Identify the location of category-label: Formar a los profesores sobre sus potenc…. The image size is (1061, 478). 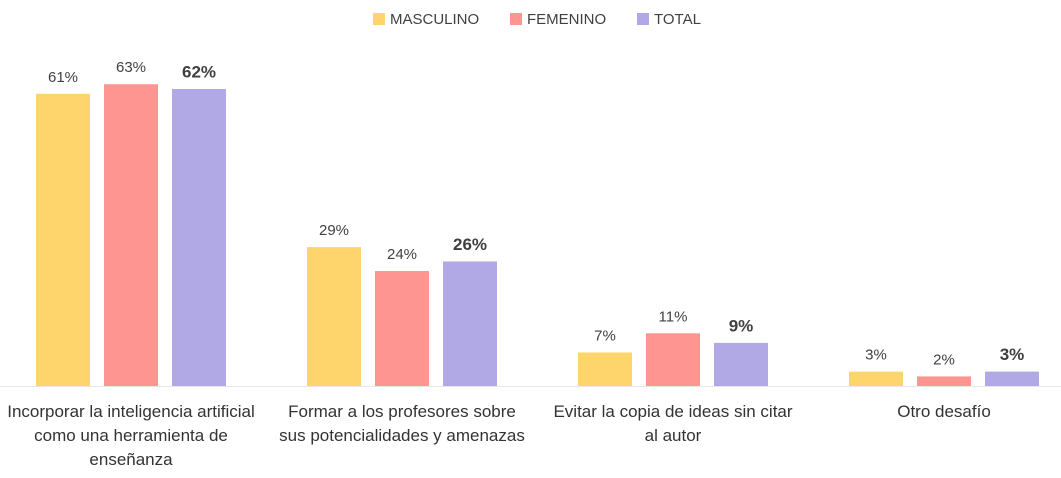
(402, 423).